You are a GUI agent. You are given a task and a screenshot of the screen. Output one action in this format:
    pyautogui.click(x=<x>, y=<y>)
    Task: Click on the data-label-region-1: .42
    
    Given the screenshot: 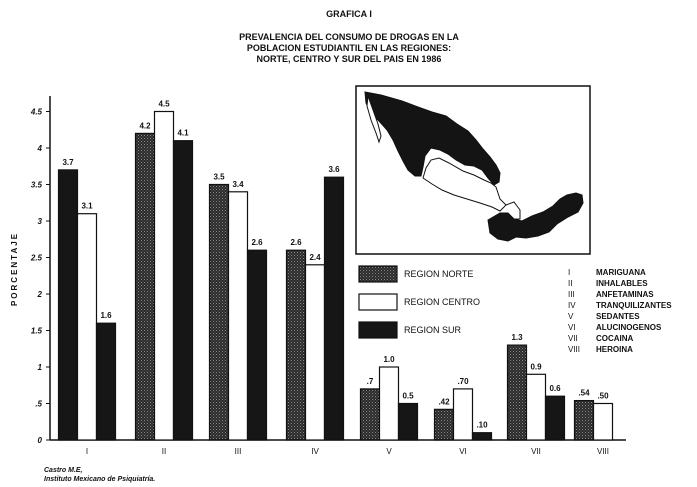 What is the action you would take?
    pyautogui.click(x=444, y=401)
    